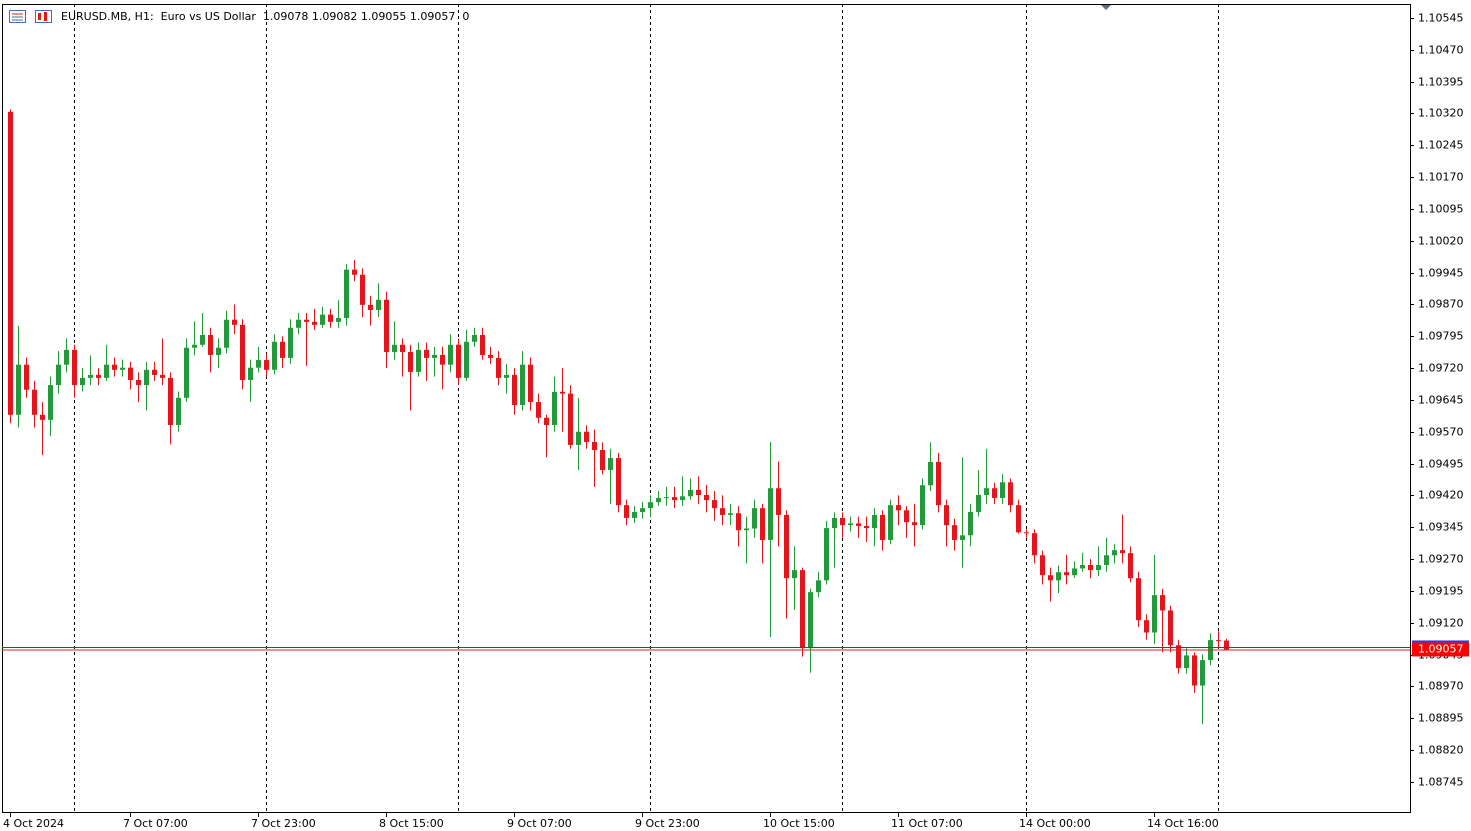 Image resolution: width=1471 pixels, height=831 pixels. Describe the element at coordinates (43, 16) in the screenshot. I see `chart-icon` at that location.